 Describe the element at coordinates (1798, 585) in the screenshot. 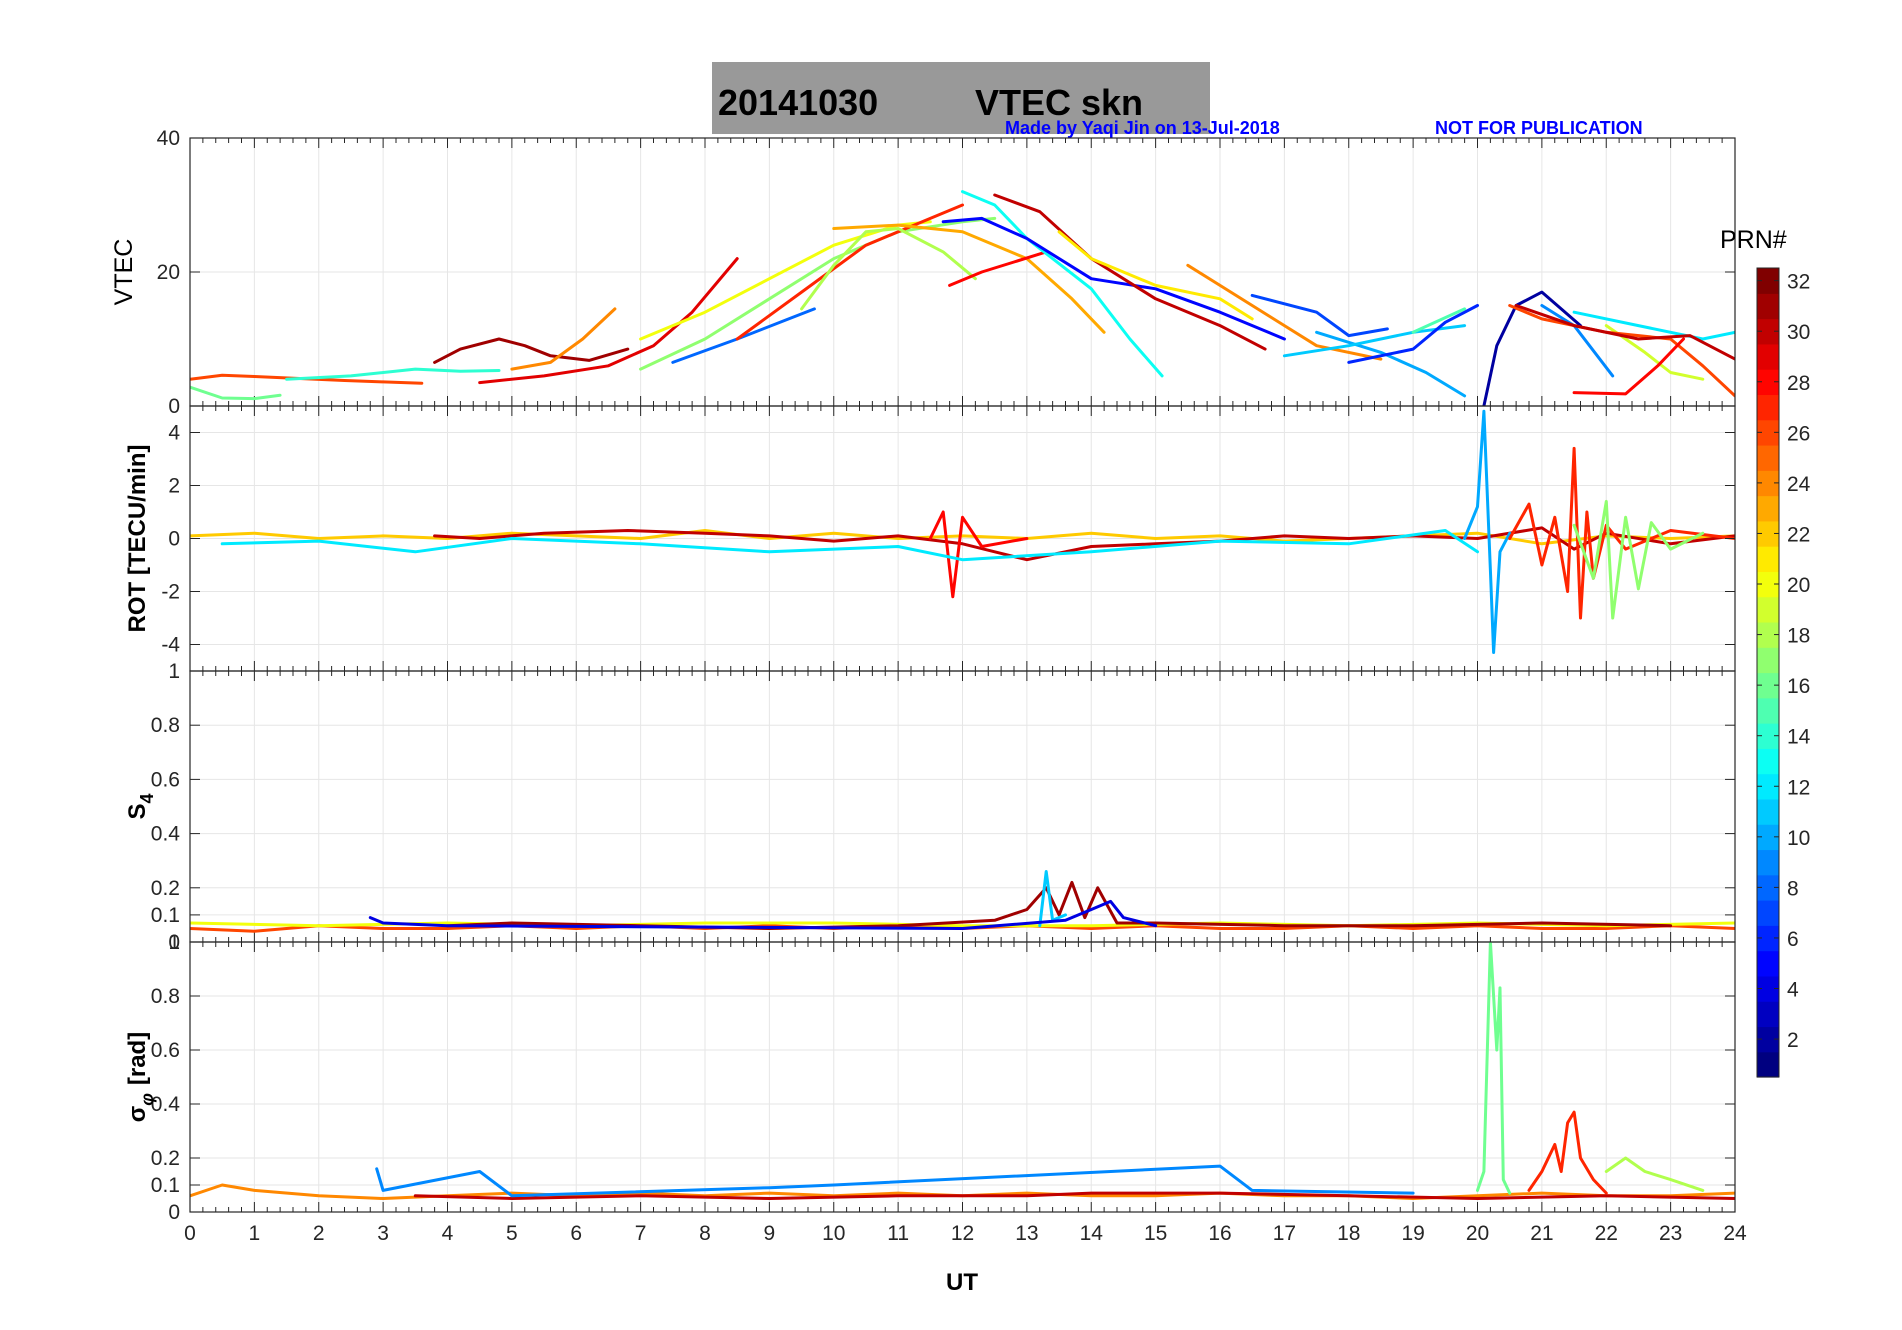

I see `colorbar-tick-label: 20` at that location.